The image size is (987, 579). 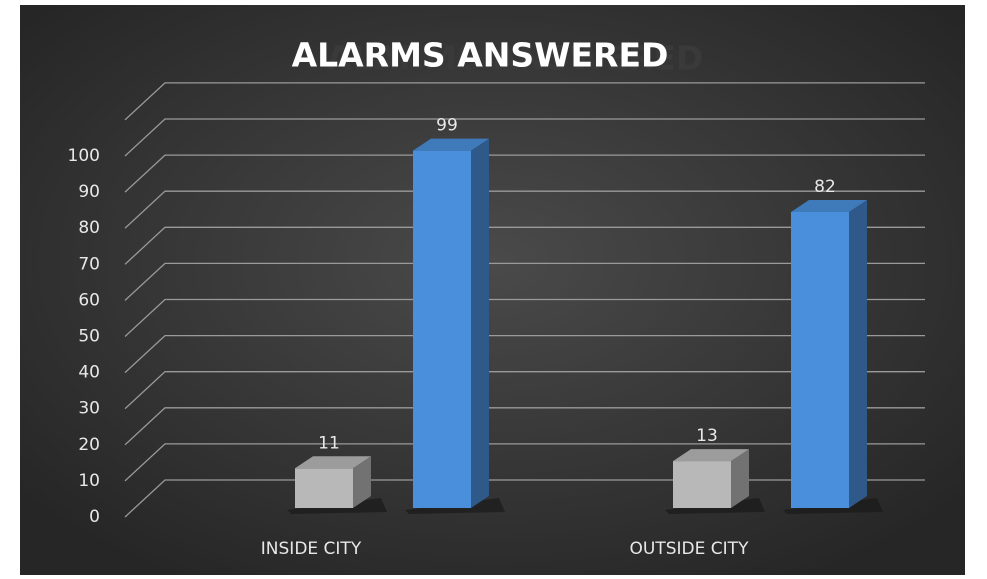 What do you see at coordinates (89, 373) in the screenshot?
I see `y-tick-label: 40` at bounding box center [89, 373].